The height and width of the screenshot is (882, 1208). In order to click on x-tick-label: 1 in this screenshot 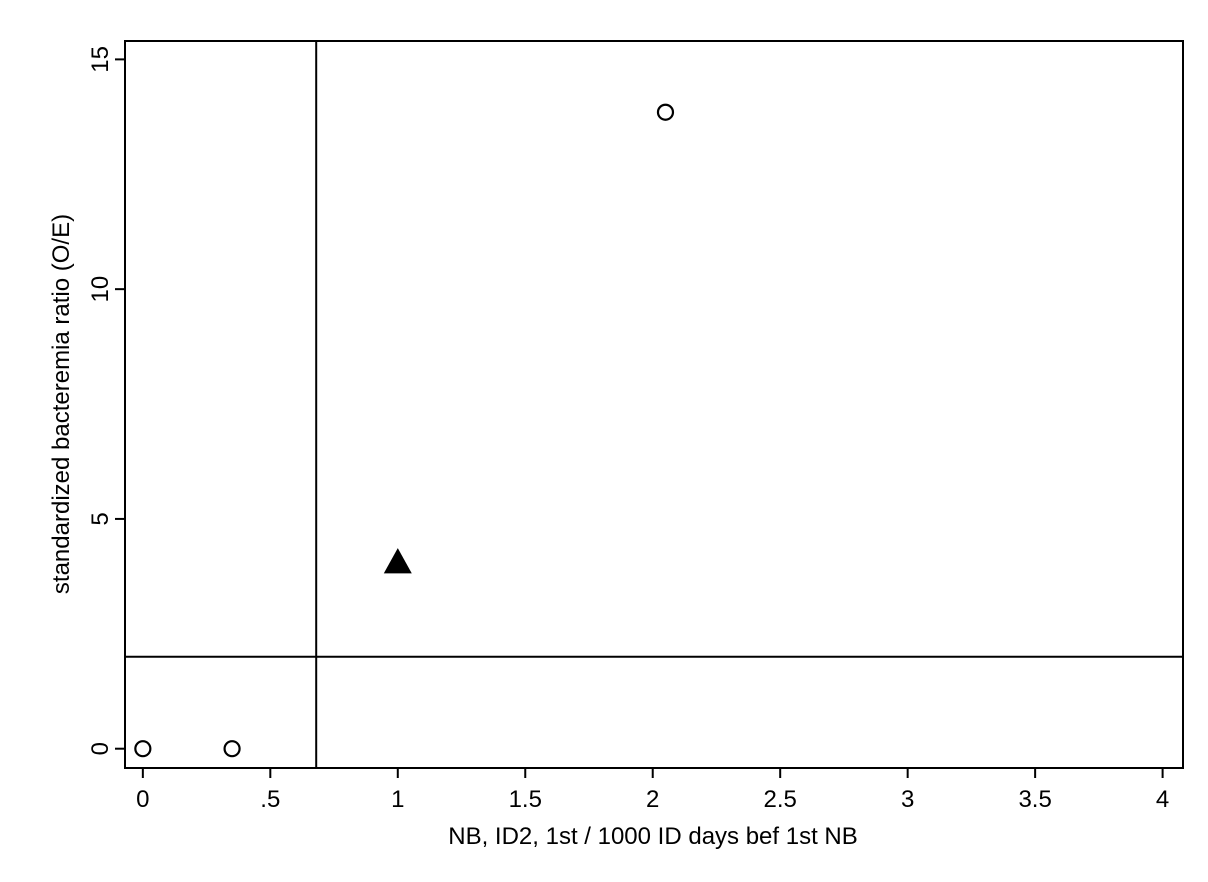, I will do `click(397, 799)`.